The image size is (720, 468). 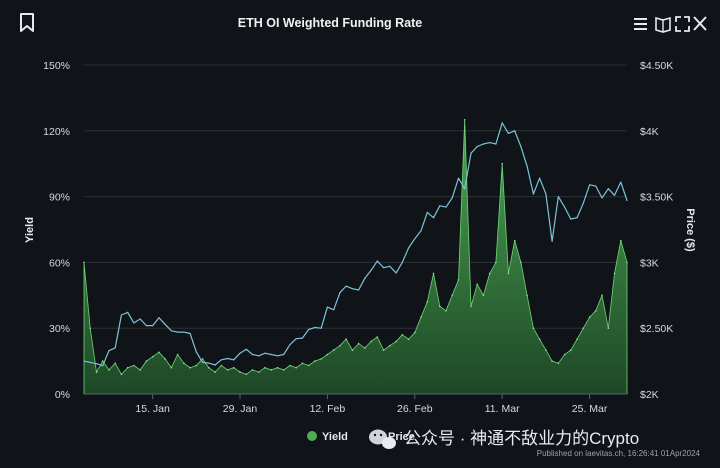 I want to click on y-right-tick-label: $3.50K, so click(x=656, y=198).